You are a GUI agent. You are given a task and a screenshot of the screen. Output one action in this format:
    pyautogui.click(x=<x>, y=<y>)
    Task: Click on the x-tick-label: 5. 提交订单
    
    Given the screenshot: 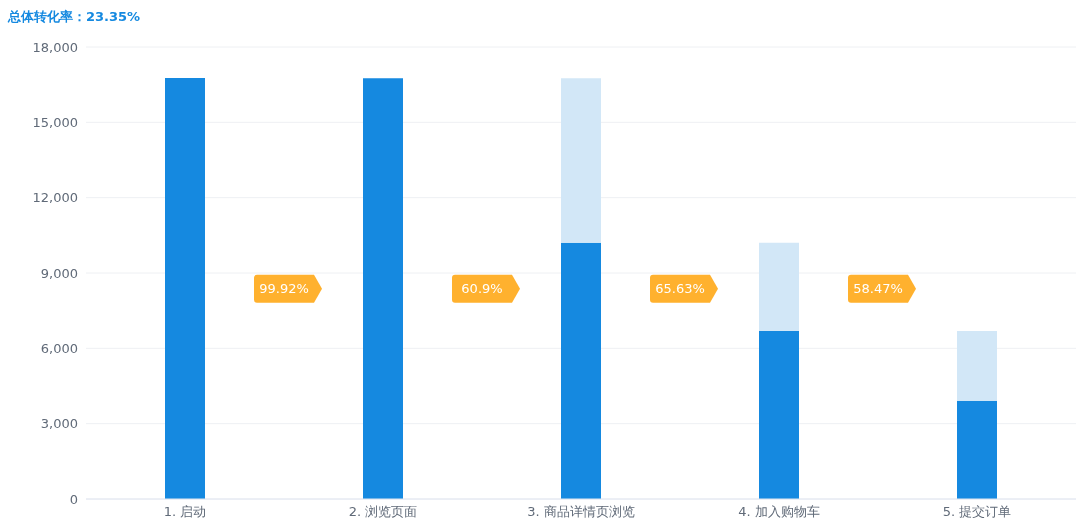 What is the action you would take?
    pyautogui.click(x=977, y=512)
    